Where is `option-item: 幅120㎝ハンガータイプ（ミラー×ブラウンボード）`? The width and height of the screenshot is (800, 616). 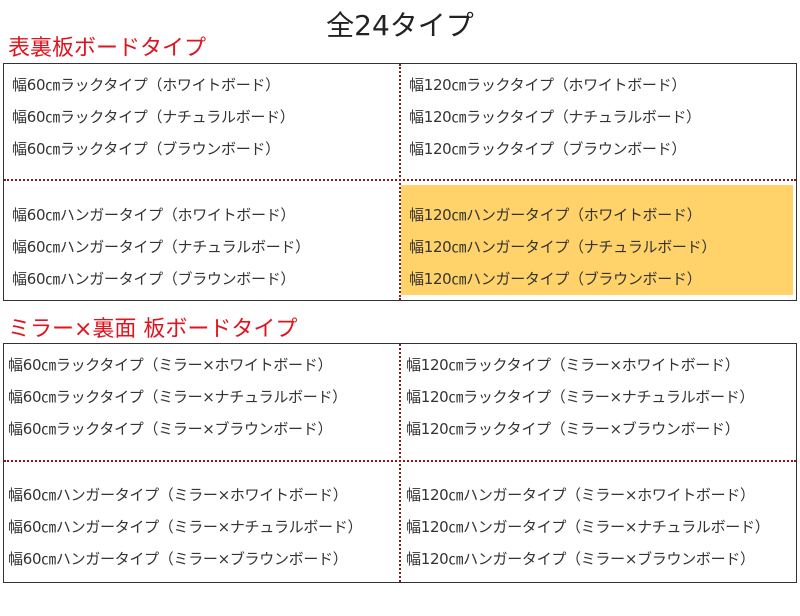 option-item: 幅120㎝ハンガータイプ（ミラー×ブラウンボード） is located at coordinates (580, 559).